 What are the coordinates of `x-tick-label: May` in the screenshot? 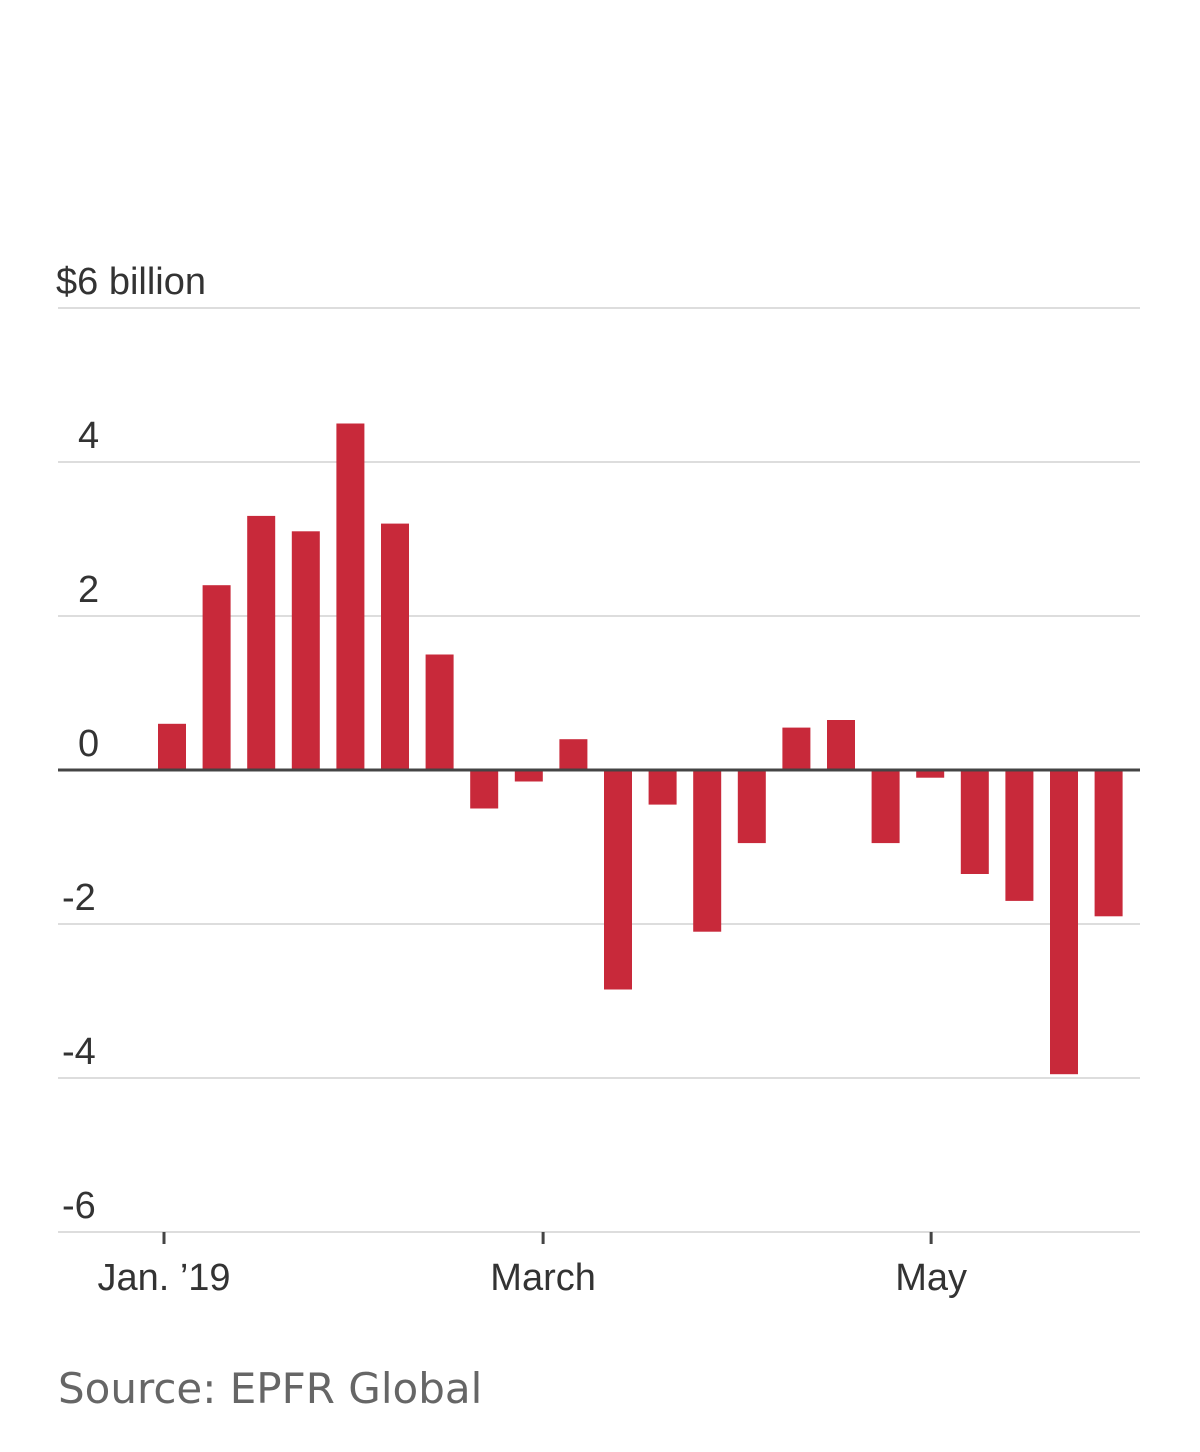 It's located at (931, 1278).